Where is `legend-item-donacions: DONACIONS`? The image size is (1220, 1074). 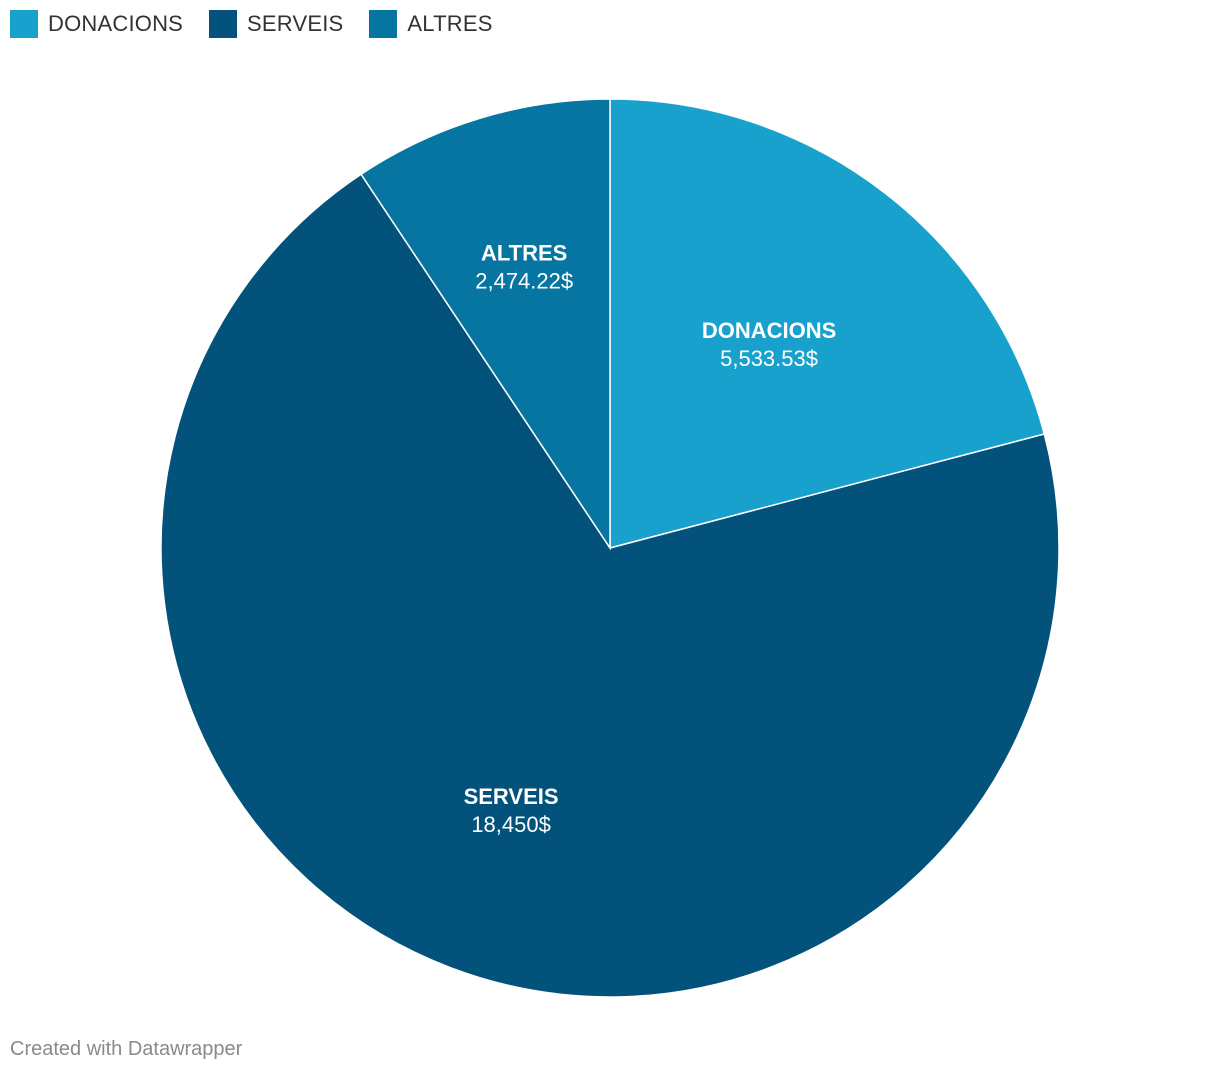
legend-item-donacions: DONACIONS is located at coordinates (96, 24).